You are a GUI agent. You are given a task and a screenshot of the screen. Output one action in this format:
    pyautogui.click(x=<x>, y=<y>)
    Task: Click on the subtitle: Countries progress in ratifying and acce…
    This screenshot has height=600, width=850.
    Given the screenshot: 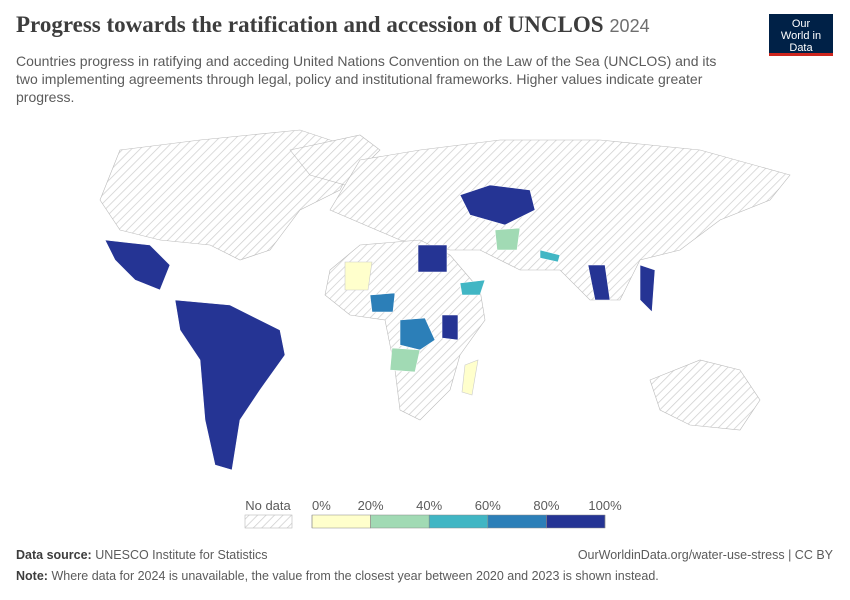 What is the action you would take?
    pyautogui.click(x=366, y=79)
    